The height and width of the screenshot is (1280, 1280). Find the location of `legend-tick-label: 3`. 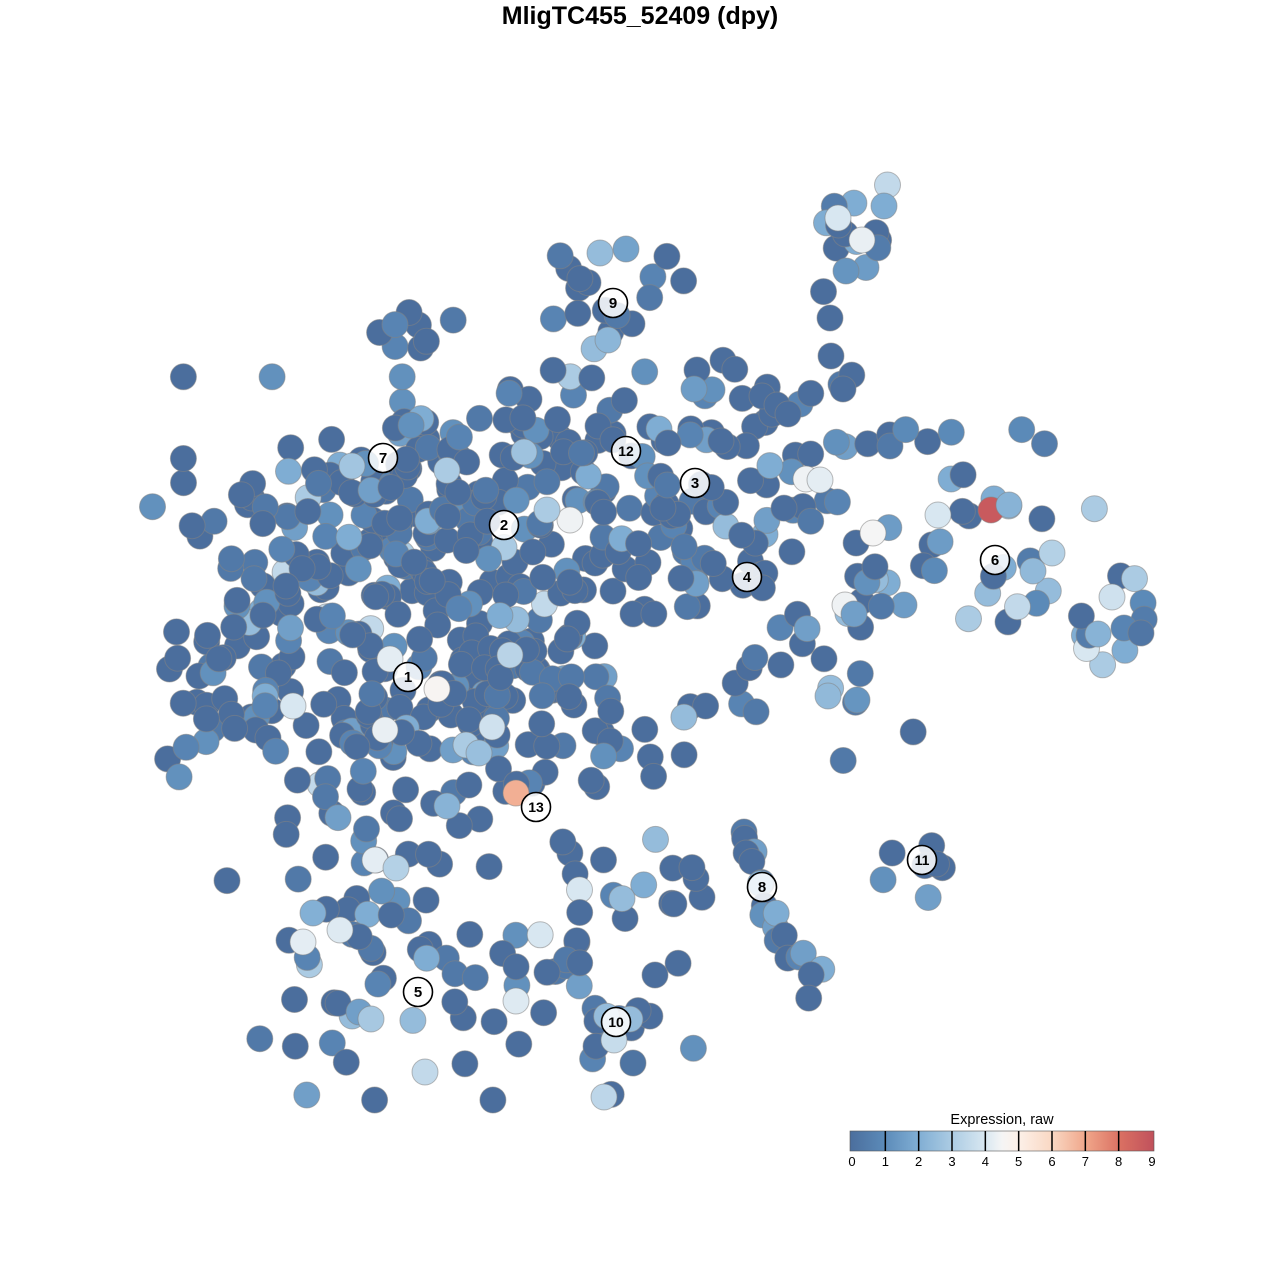

legend-tick-label: 3 is located at coordinates (951, 1161).